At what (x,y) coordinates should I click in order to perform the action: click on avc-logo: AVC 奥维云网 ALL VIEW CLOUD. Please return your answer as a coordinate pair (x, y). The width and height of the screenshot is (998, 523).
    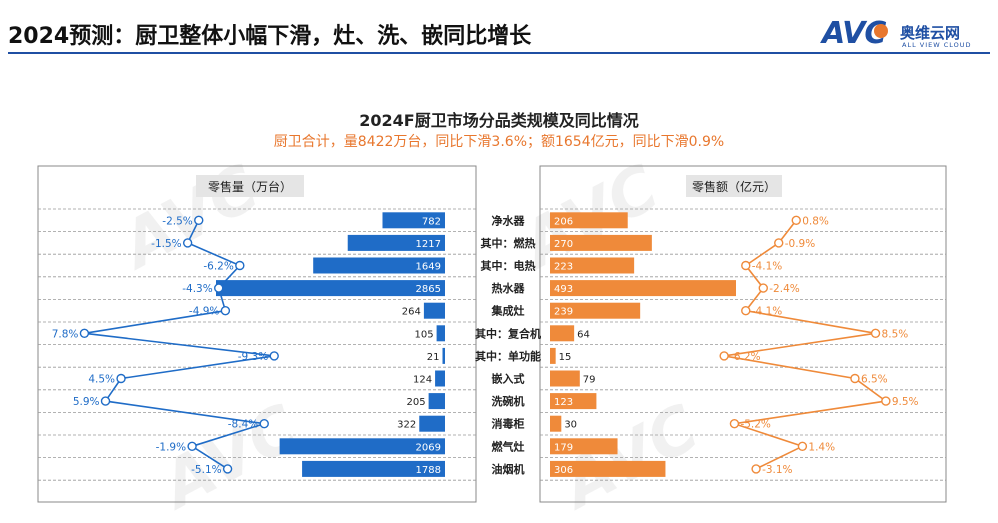
    Looking at the image, I should click on (907, 33).